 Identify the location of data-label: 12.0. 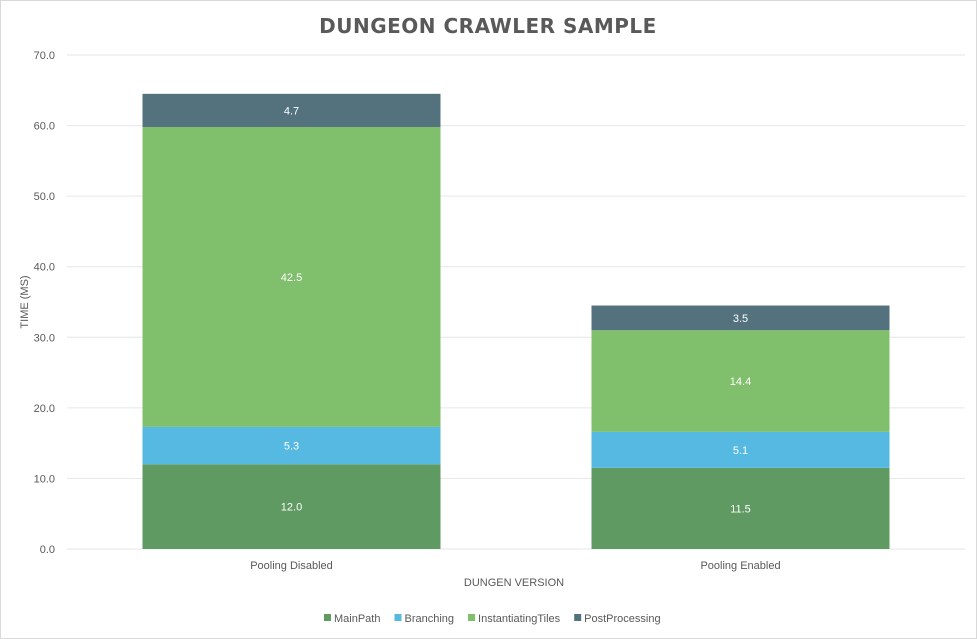
(291, 508).